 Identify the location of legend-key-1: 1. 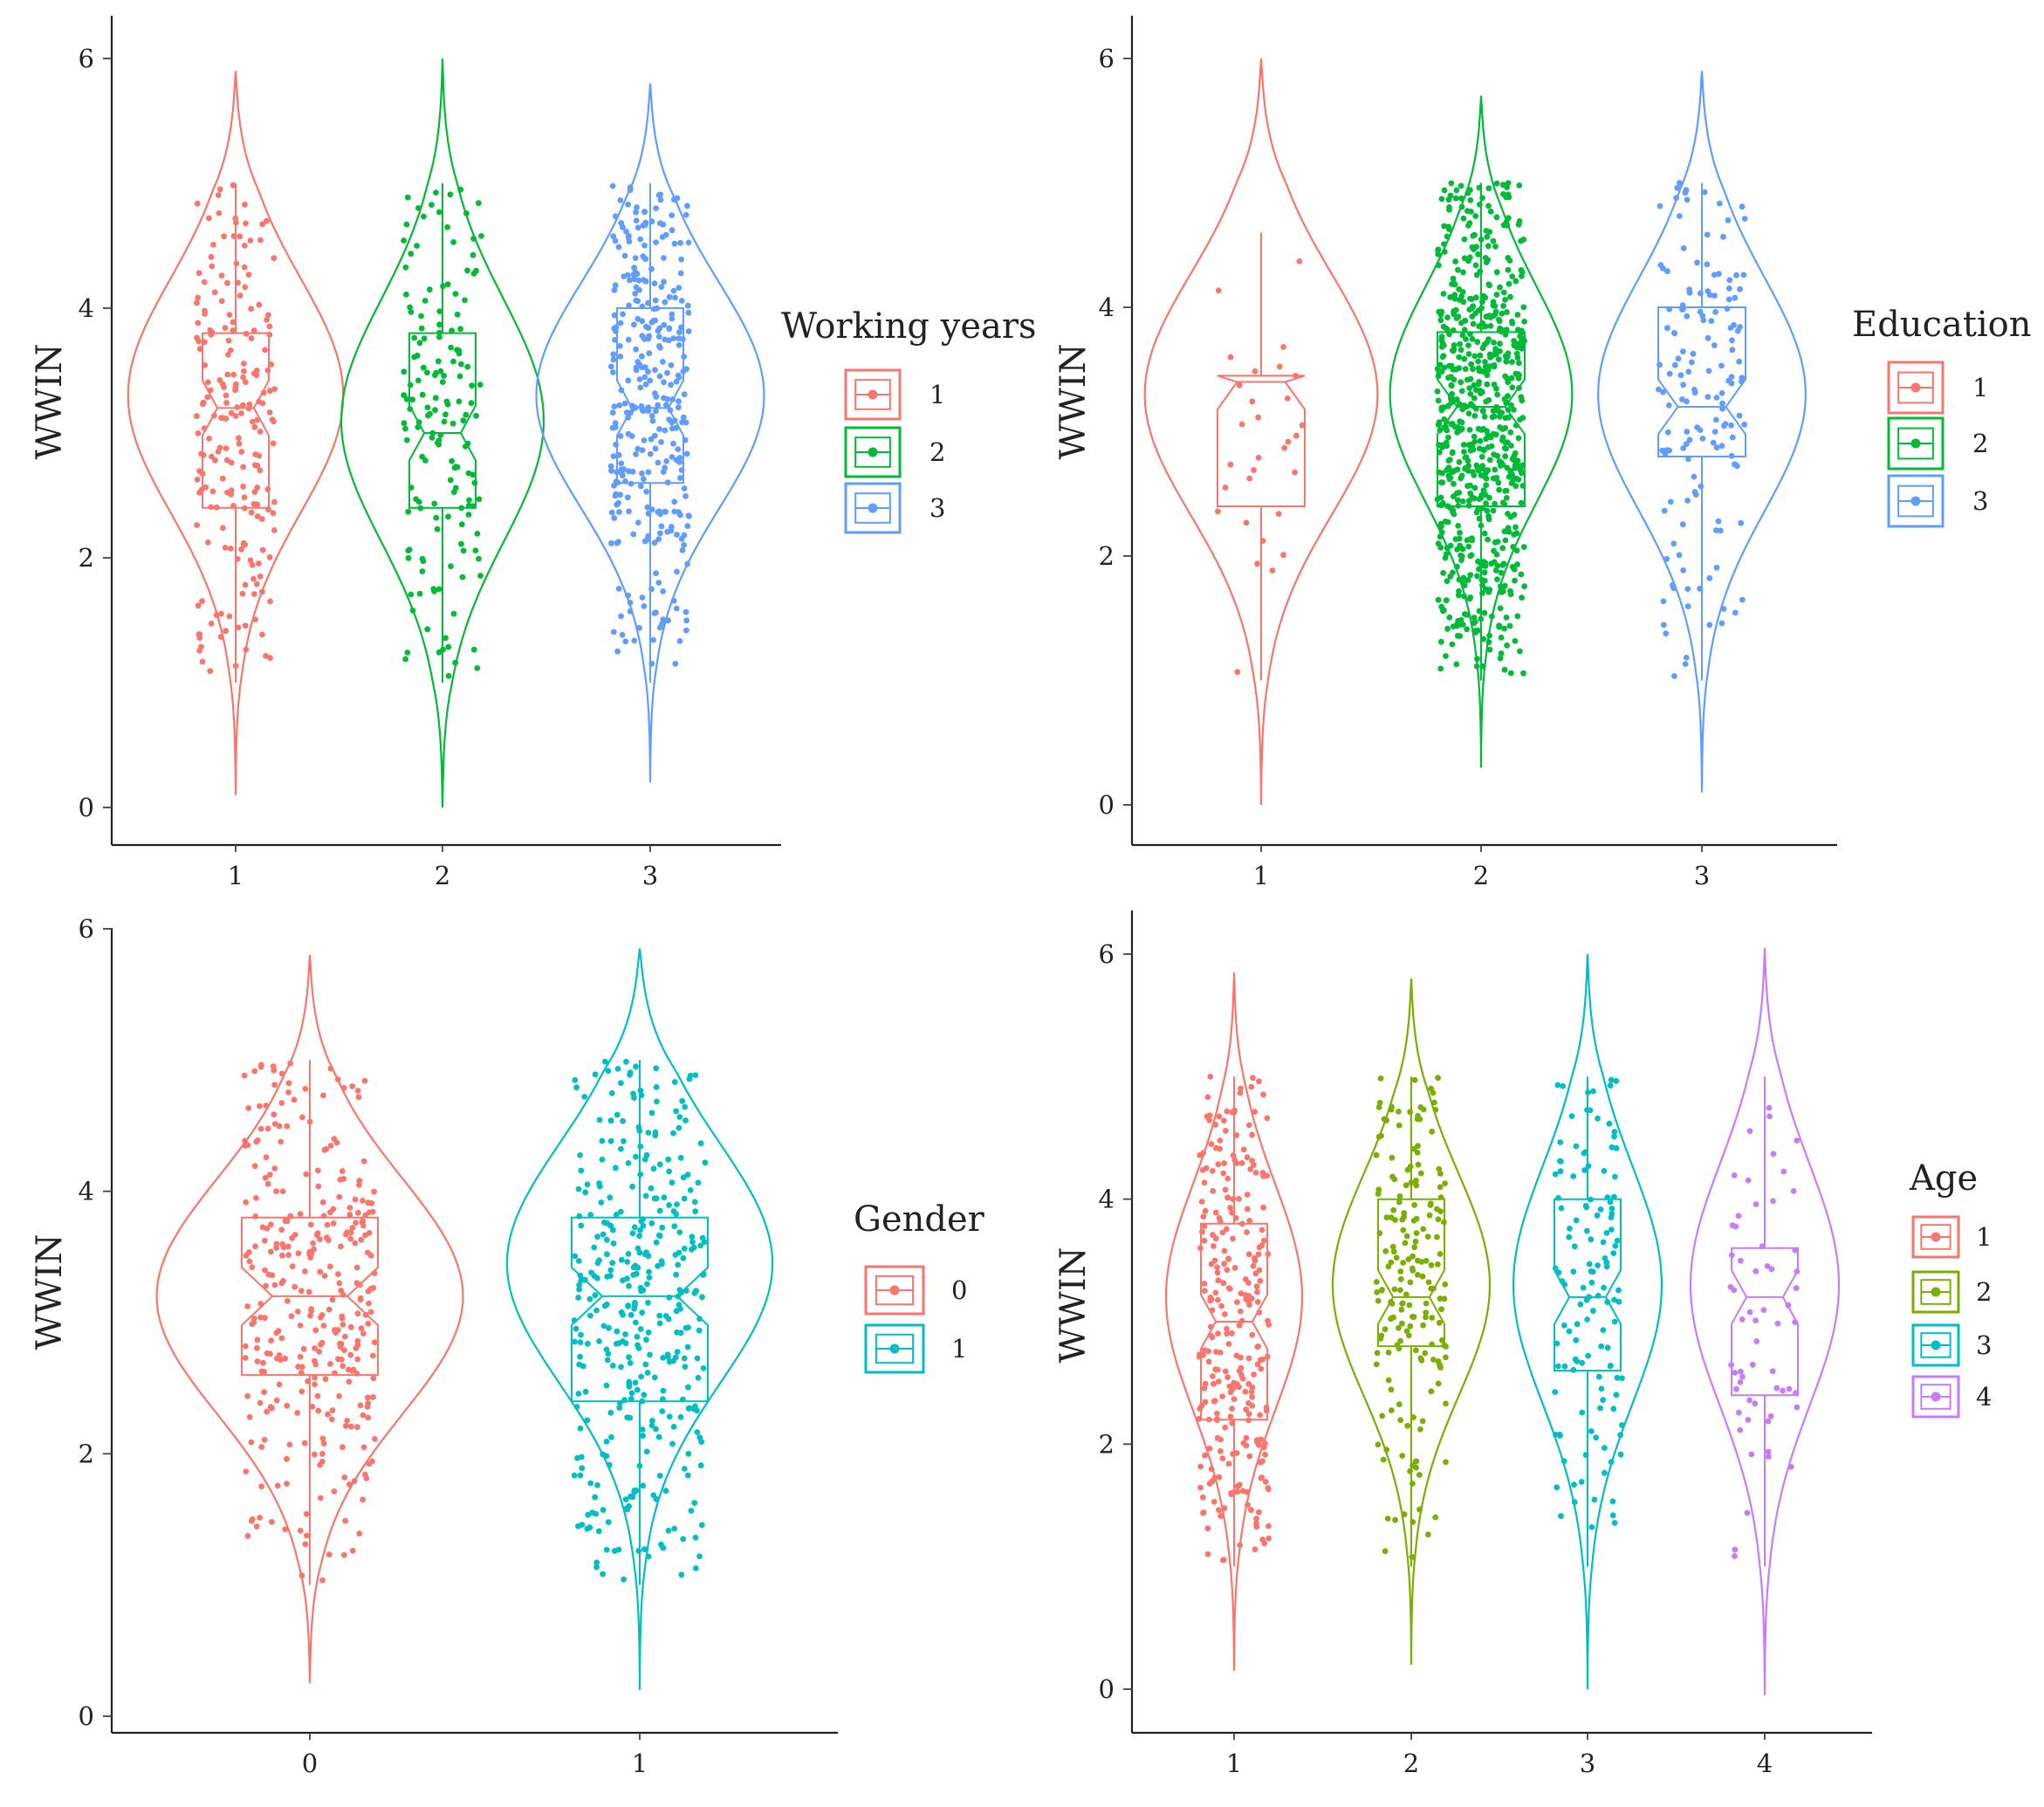
(916, 1348).